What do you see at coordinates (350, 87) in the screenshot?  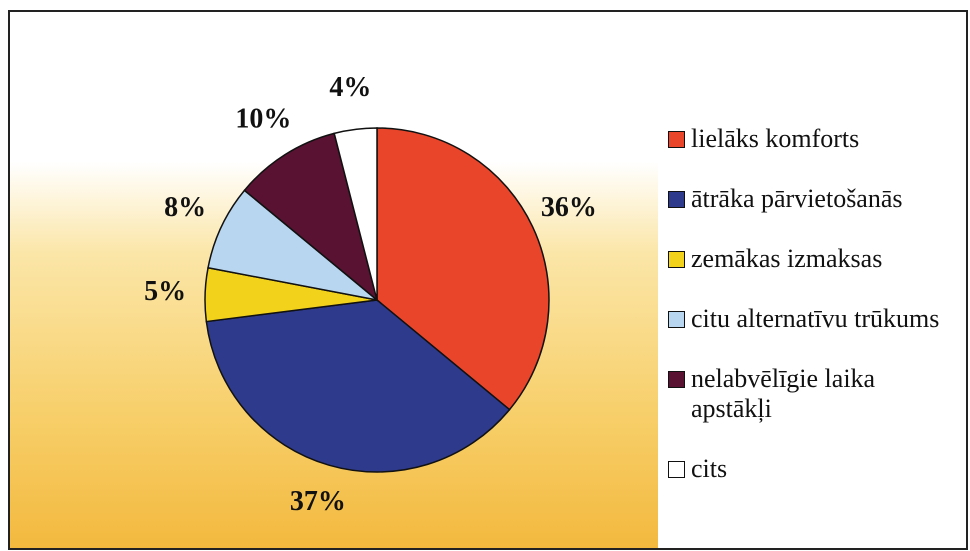 I see `data-label: 4%` at bounding box center [350, 87].